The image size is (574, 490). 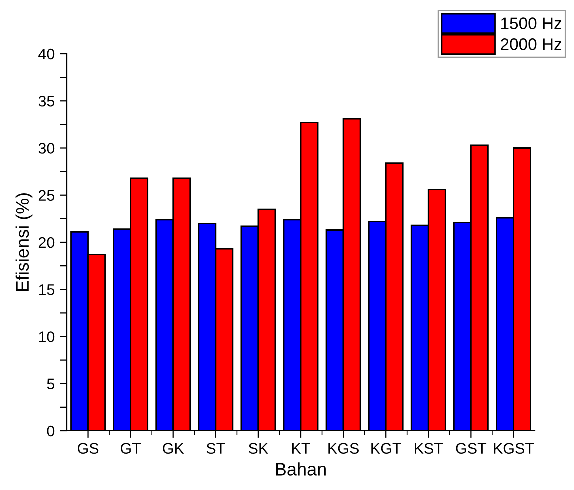 I want to click on legend-label: 1500 Hz, so click(x=532, y=24).